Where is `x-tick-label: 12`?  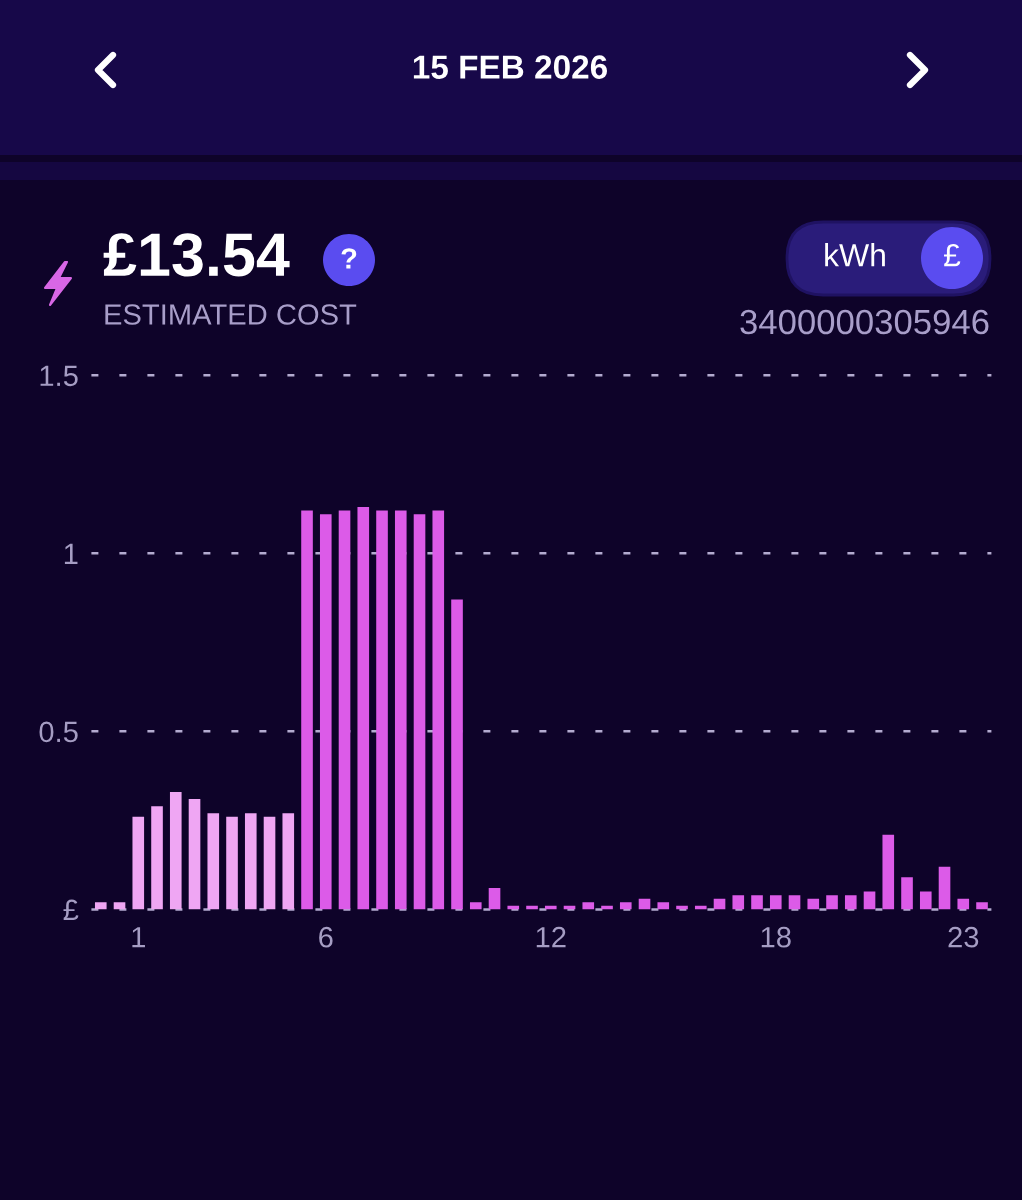 x-tick-label: 12 is located at coordinates (551, 937).